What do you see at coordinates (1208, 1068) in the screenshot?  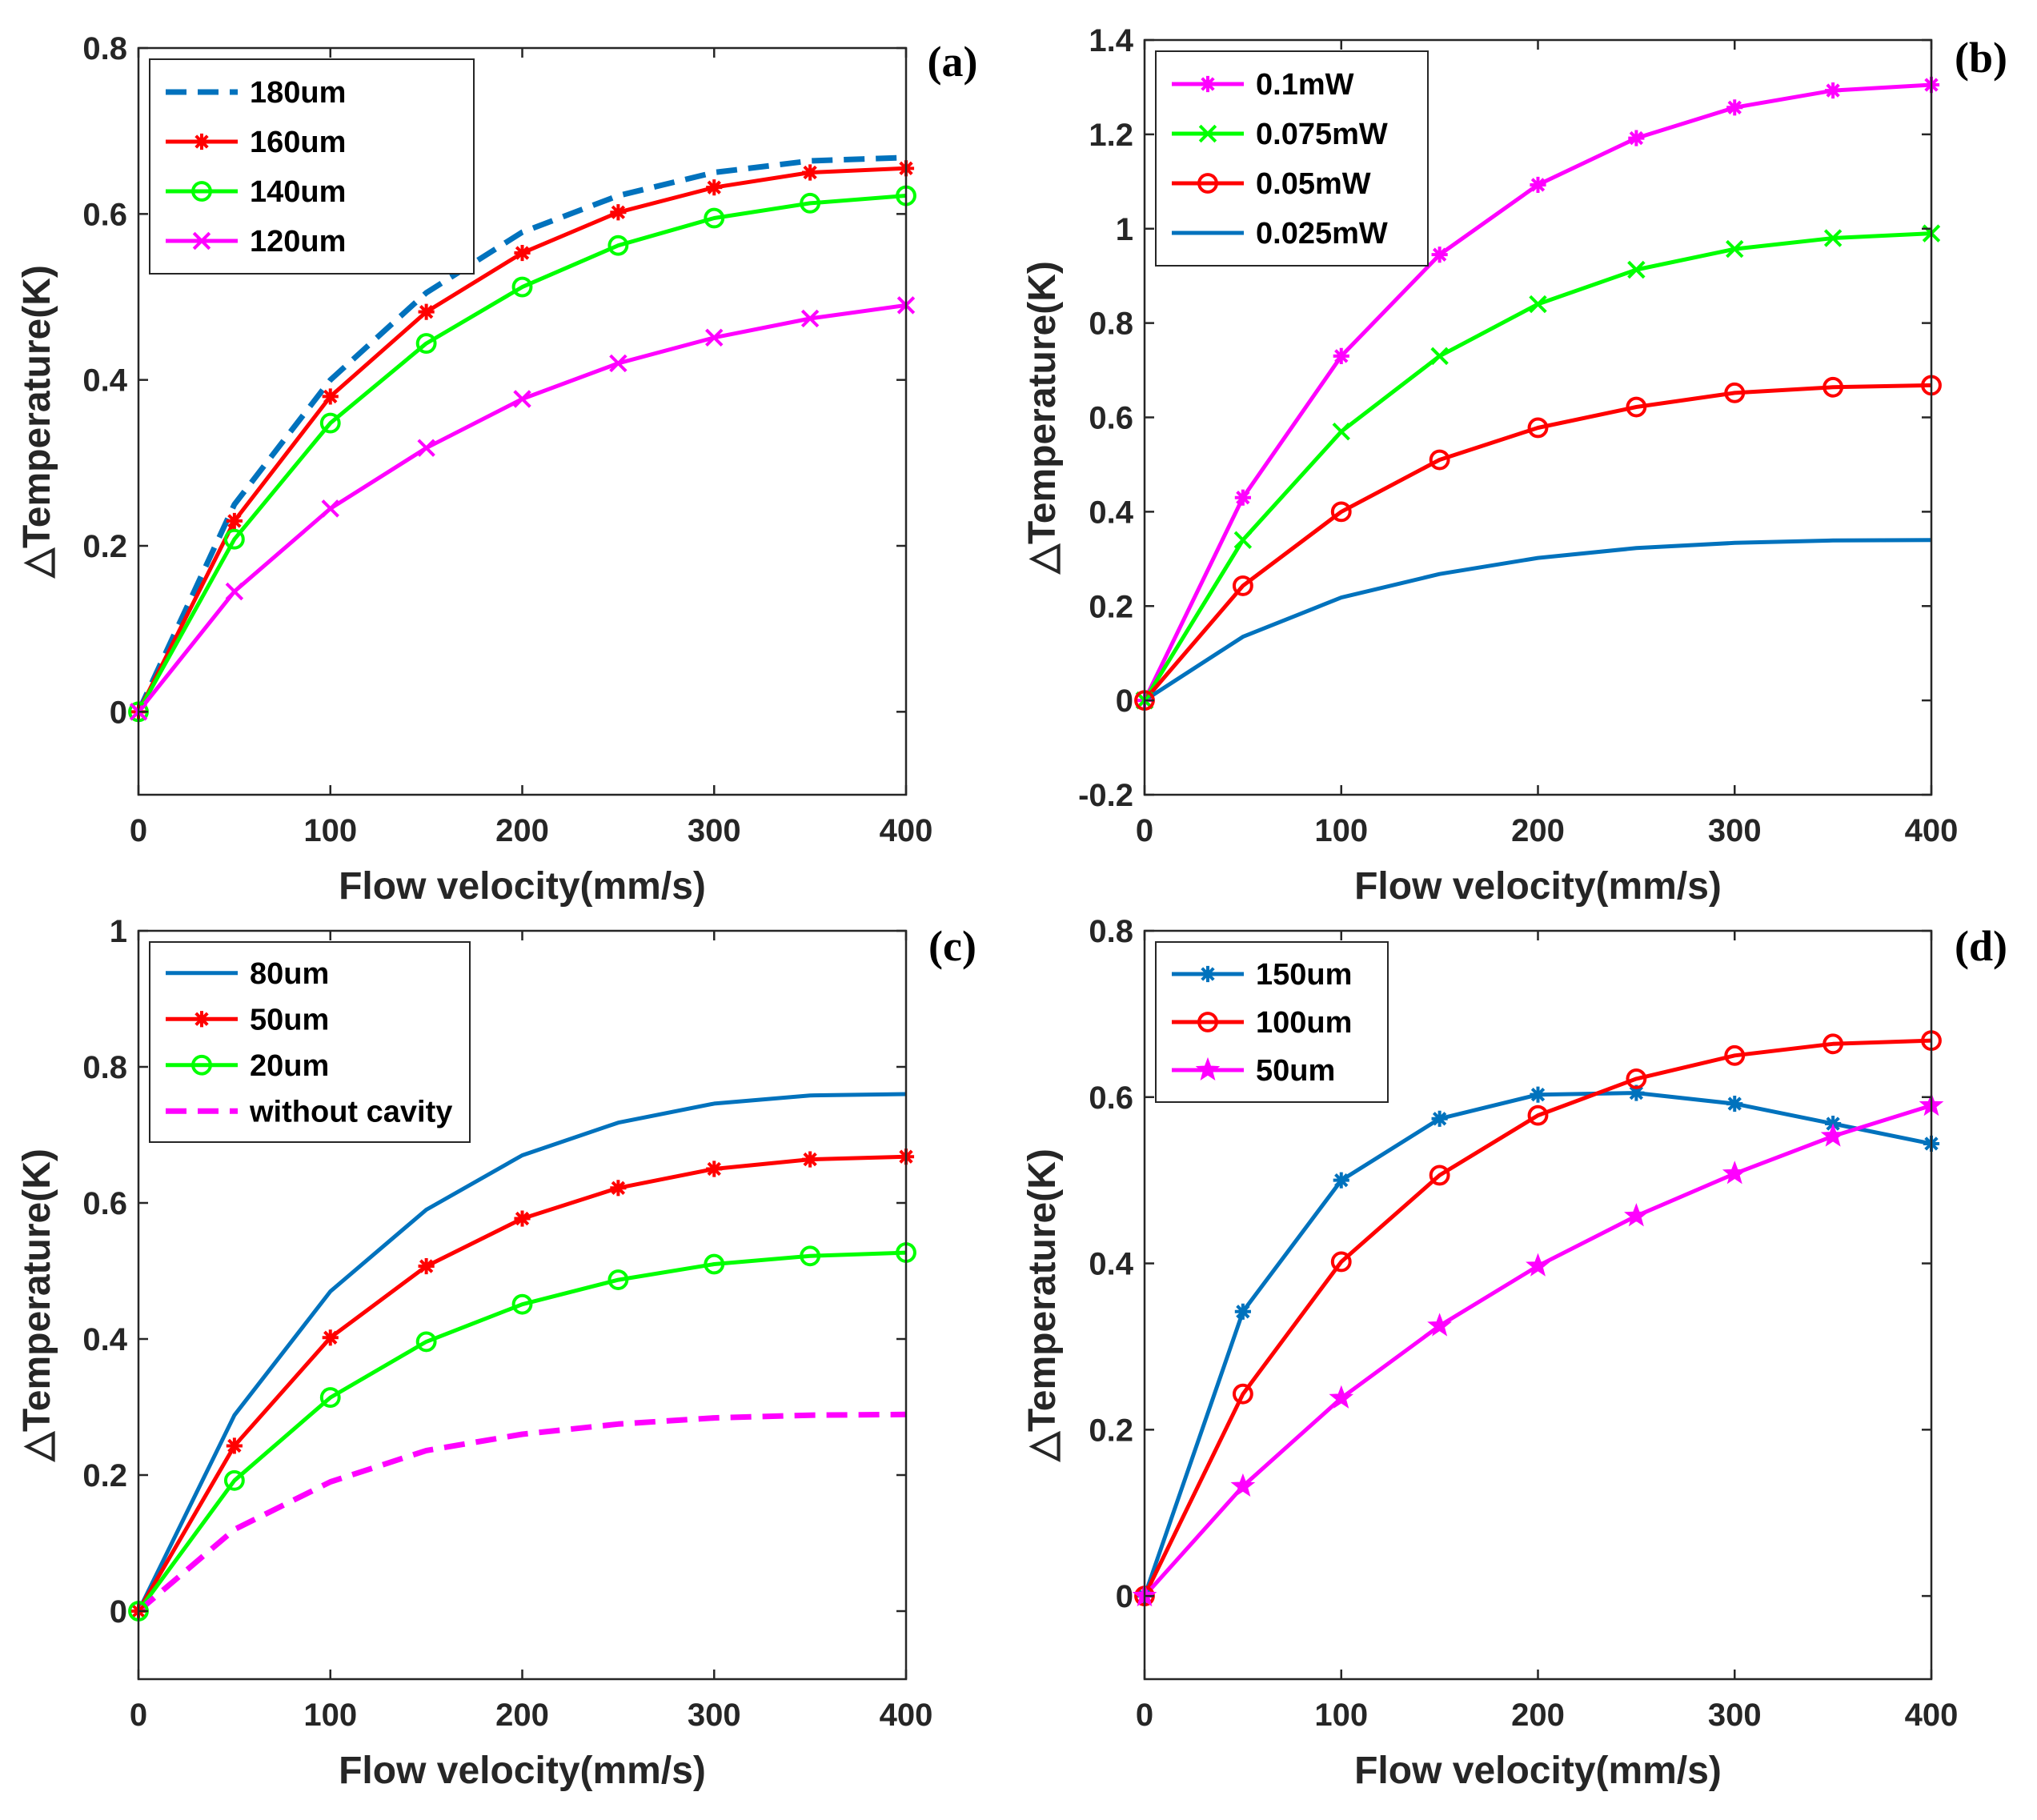 I see `marker-c3-s2-plegend` at bounding box center [1208, 1068].